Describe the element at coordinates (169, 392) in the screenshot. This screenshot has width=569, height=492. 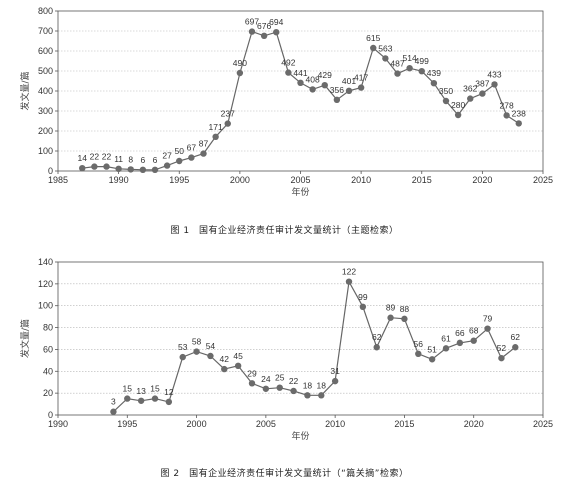
I see `chart-2-data-label: 12` at that location.